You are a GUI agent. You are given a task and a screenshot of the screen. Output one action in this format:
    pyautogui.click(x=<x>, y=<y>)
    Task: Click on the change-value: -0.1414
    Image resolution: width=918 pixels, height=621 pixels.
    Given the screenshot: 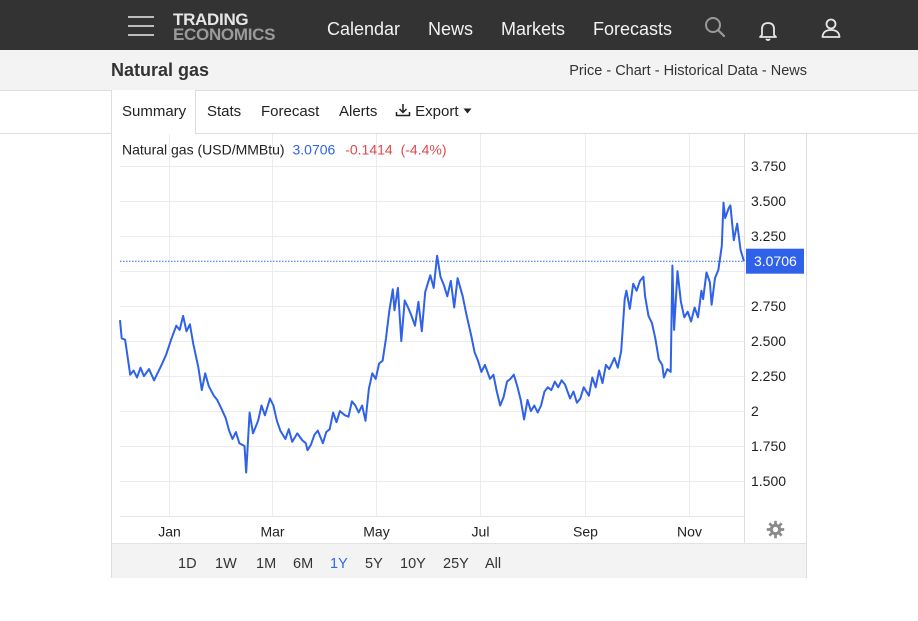 What is the action you would take?
    pyautogui.click(x=369, y=150)
    